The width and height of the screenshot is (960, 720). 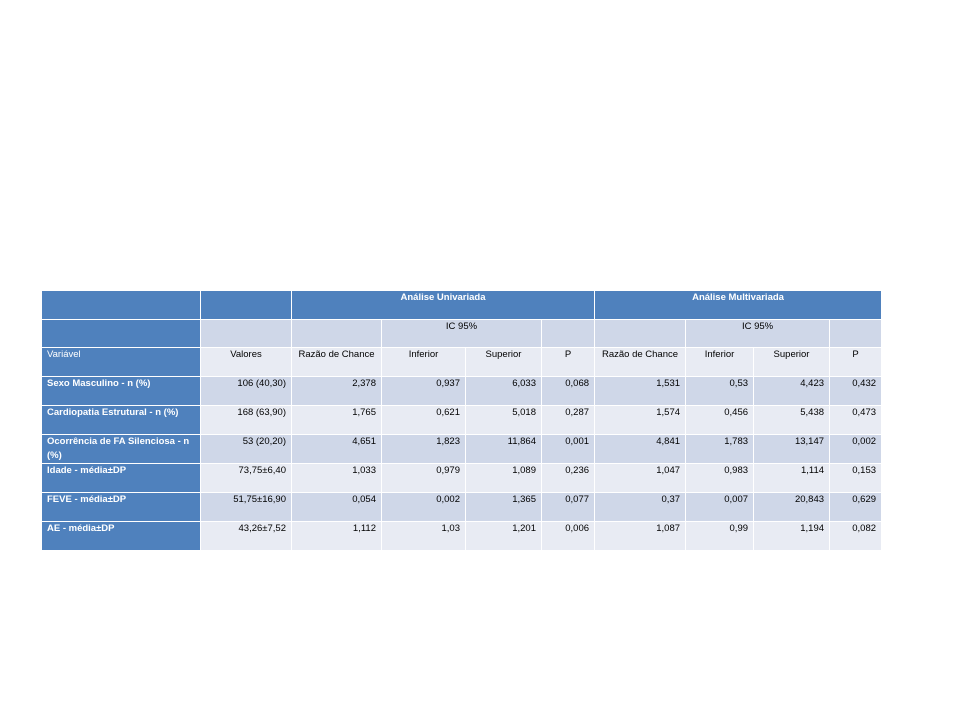 I want to click on table-cell: 1,089, so click(x=503, y=478).